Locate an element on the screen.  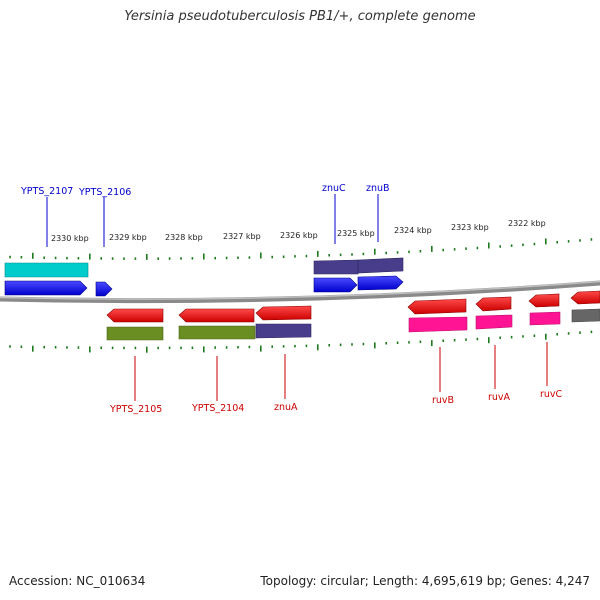
feature-track-reverse-inner is located at coordinates (353, 306).